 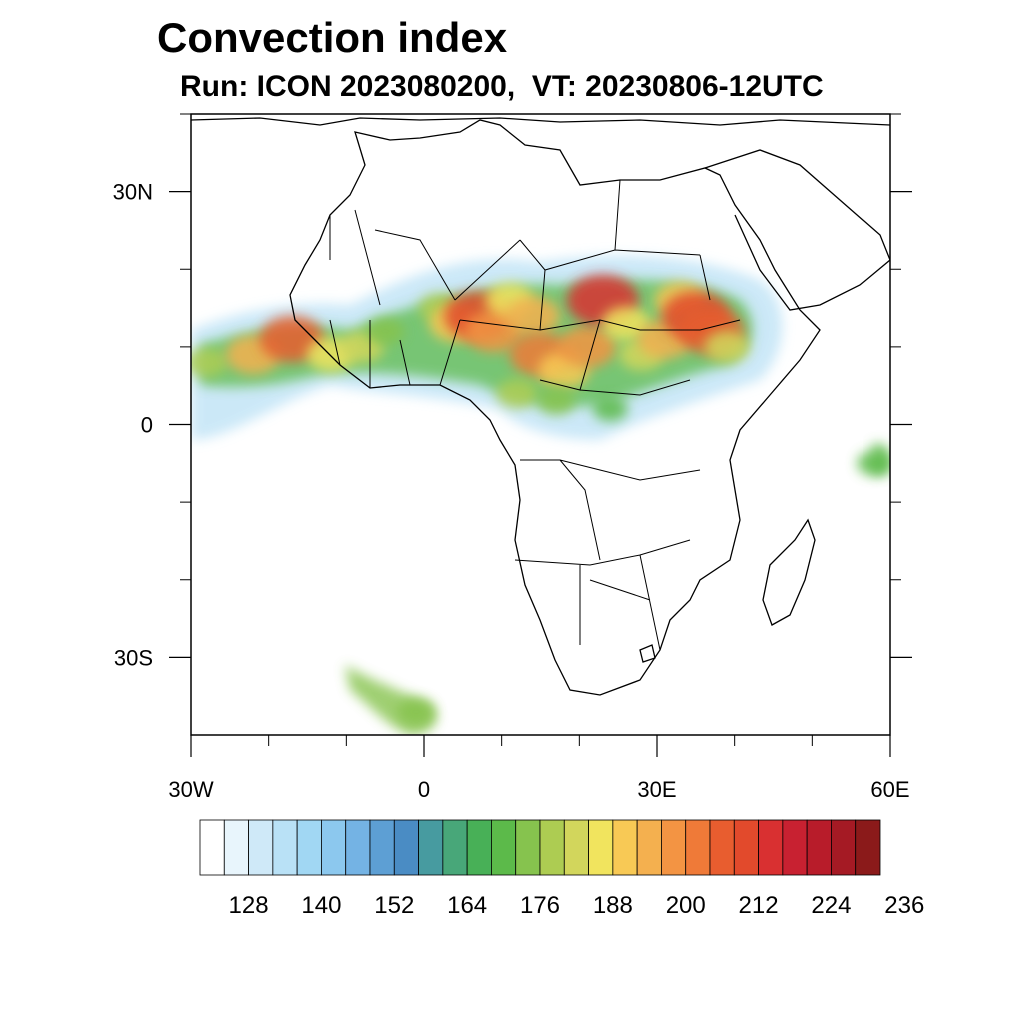 I want to click on colorbar-label-7: 212, so click(x=759, y=905).